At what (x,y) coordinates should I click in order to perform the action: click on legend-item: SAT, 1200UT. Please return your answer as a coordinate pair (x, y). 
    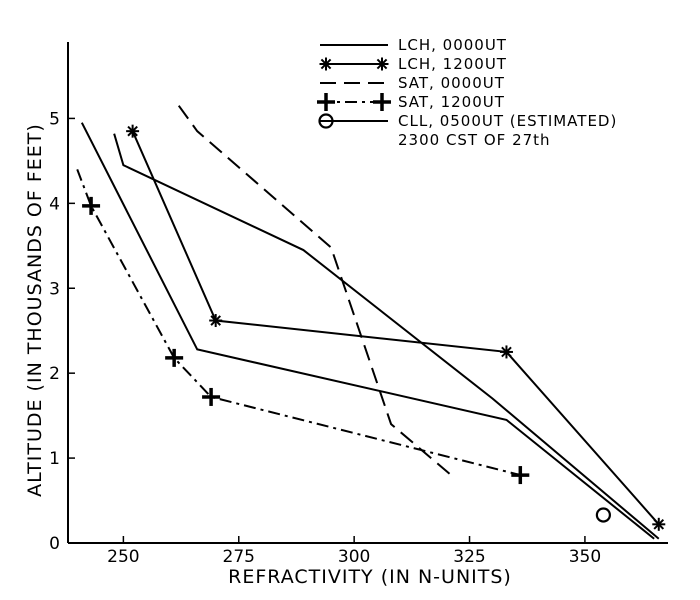
    Looking at the image, I should click on (411, 102).